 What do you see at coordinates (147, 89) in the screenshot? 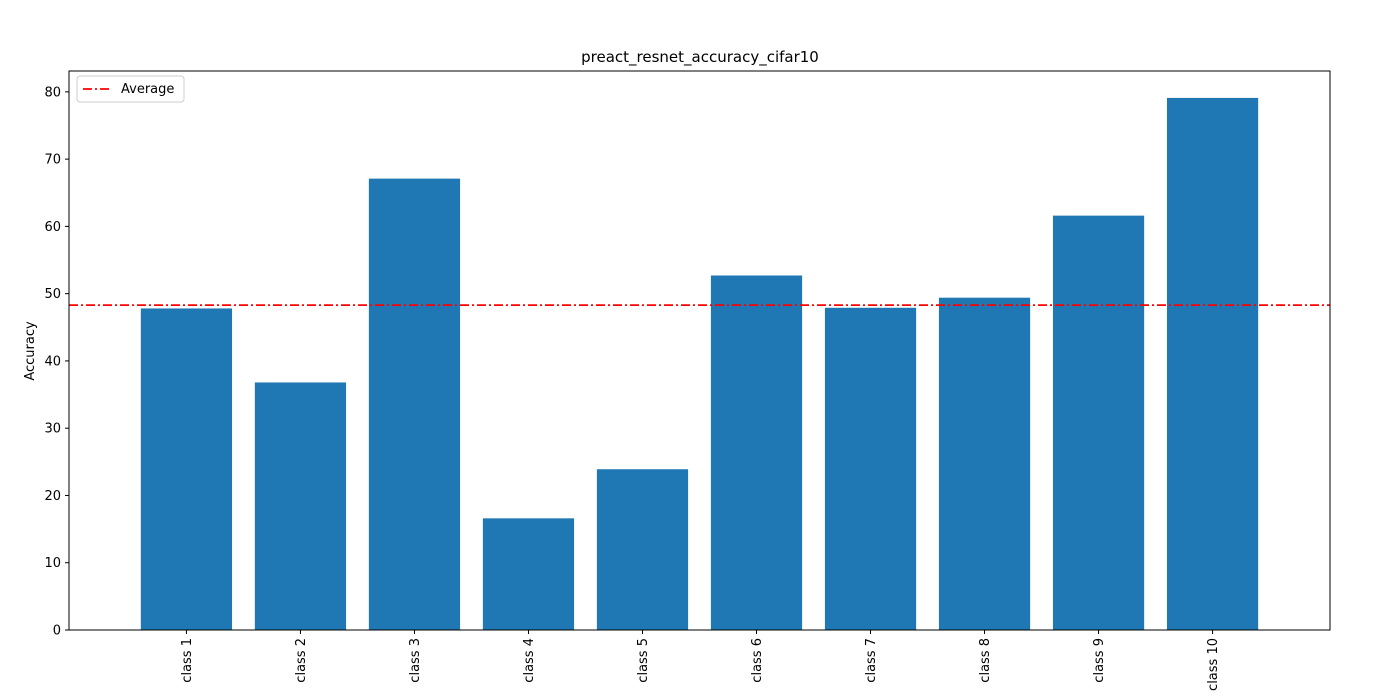
I see `legend-average-label: Average` at bounding box center [147, 89].